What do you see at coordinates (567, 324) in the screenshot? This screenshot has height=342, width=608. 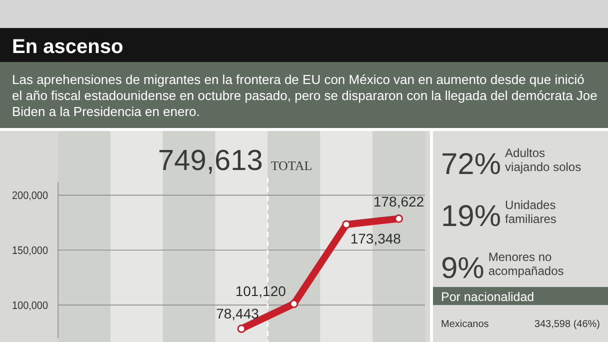 I see `text: 343,598 (46%)` at bounding box center [567, 324].